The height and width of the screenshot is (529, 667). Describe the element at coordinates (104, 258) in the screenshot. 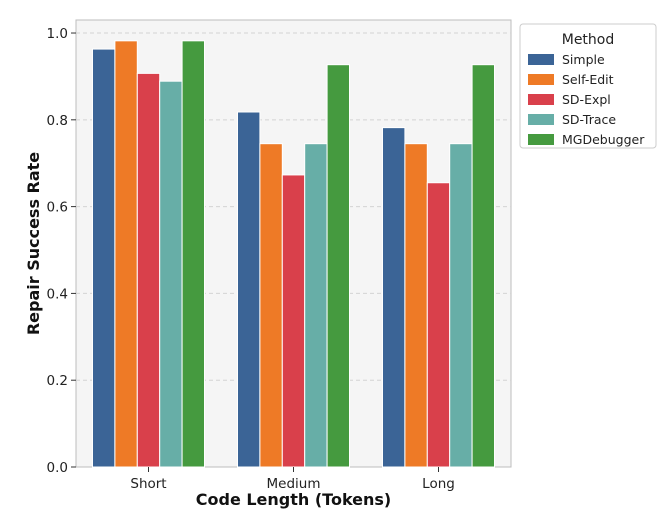

I see `bar-simple-short` at that location.